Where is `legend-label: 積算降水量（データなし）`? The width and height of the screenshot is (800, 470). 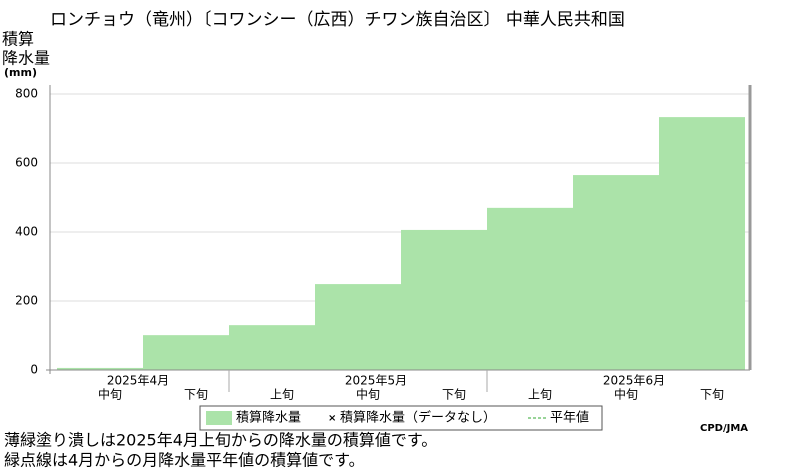 legend-label: 積算降水量（データなし） is located at coordinates (418, 418).